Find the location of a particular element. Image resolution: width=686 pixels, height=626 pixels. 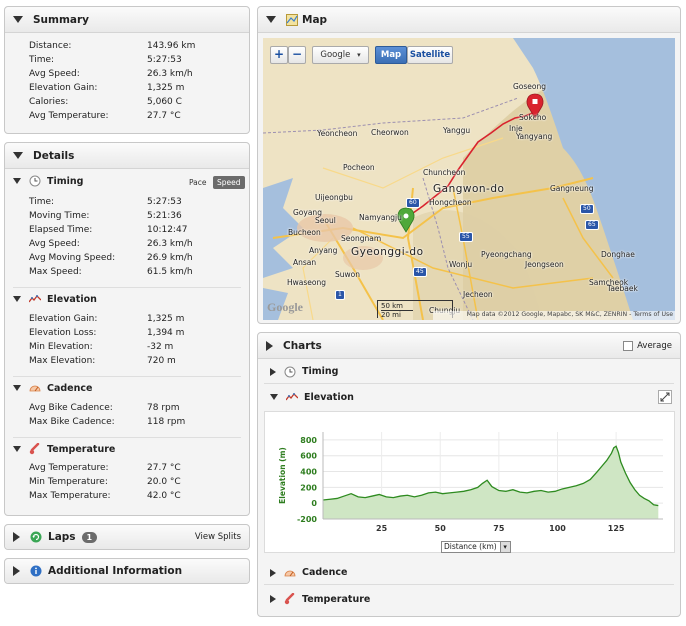

elevation-section-header: Elevation is located at coordinates (127, 299).